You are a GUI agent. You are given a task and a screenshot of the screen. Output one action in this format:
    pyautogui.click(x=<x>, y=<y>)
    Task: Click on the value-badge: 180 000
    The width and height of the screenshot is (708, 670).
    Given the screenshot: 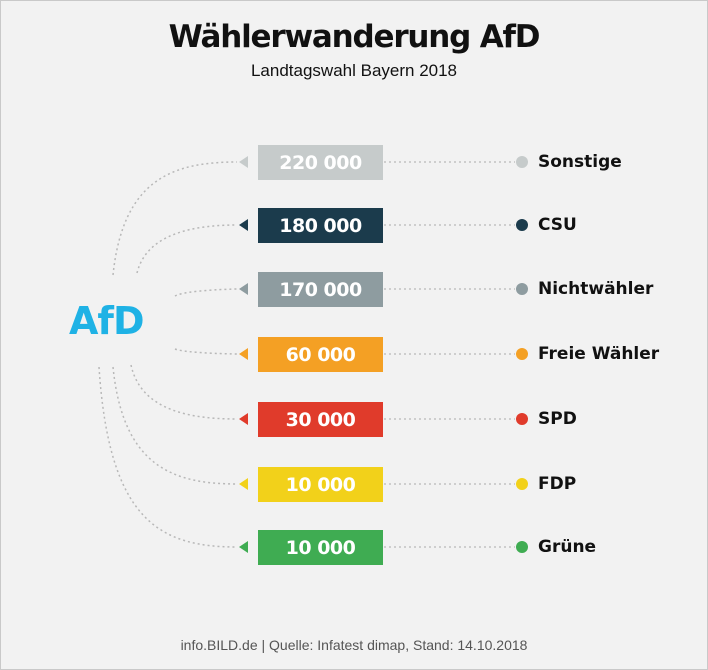 What is the action you would take?
    pyautogui.click(x=320, y=225)
    